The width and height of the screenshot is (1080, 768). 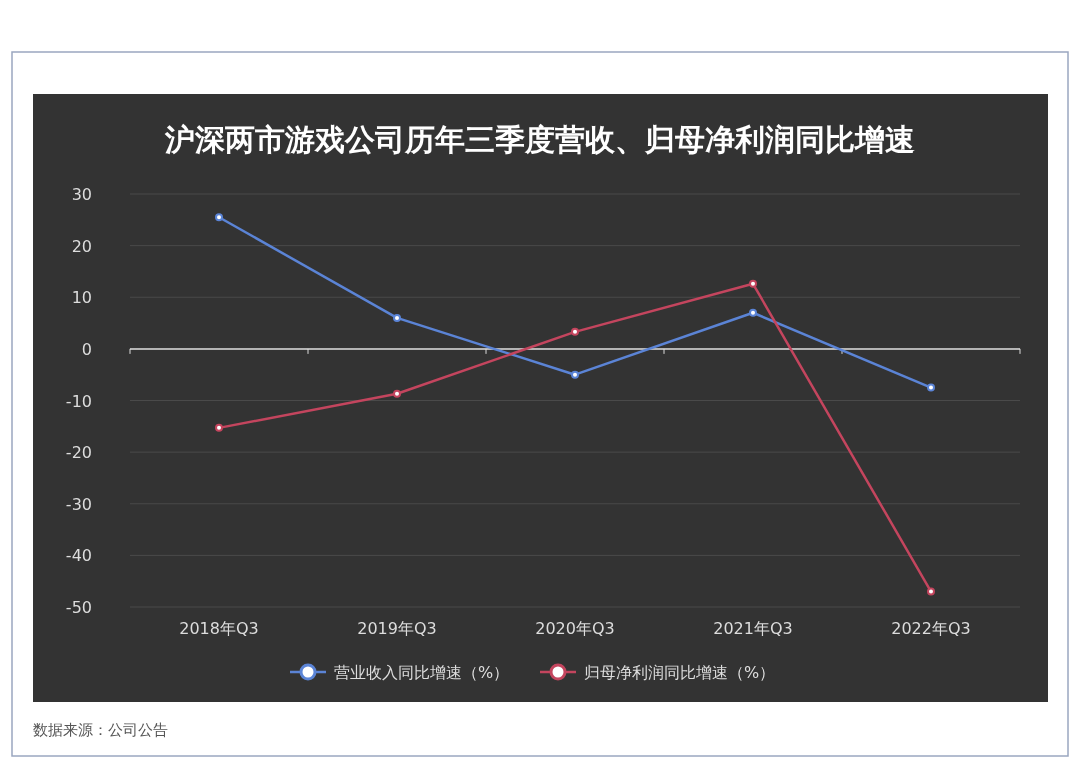 I want to click on legend-label: 营业收入同比增速（%）, so click(x=422, y=672).